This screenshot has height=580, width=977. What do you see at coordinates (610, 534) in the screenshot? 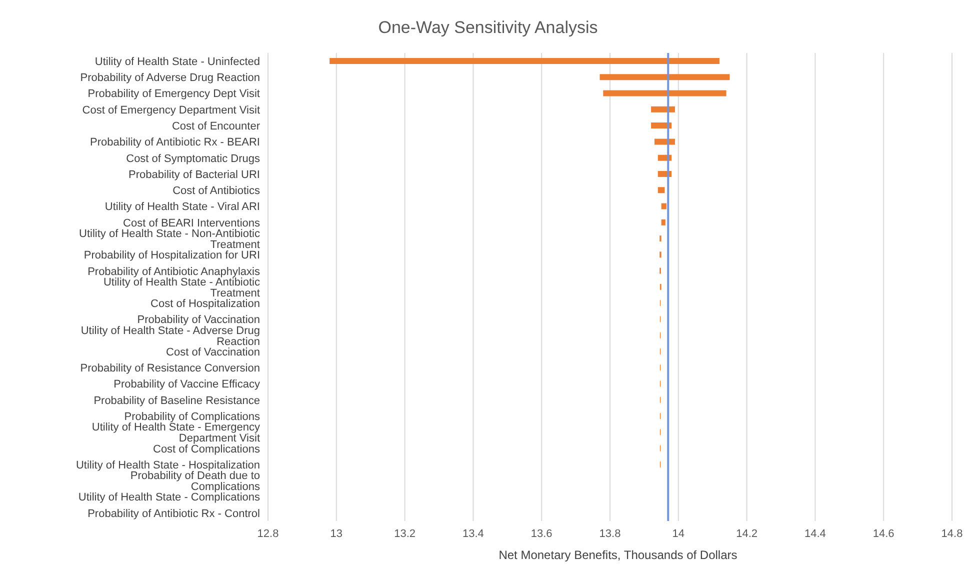
I see `x-tick-label: 13.8` at bounding box center [610, 534].